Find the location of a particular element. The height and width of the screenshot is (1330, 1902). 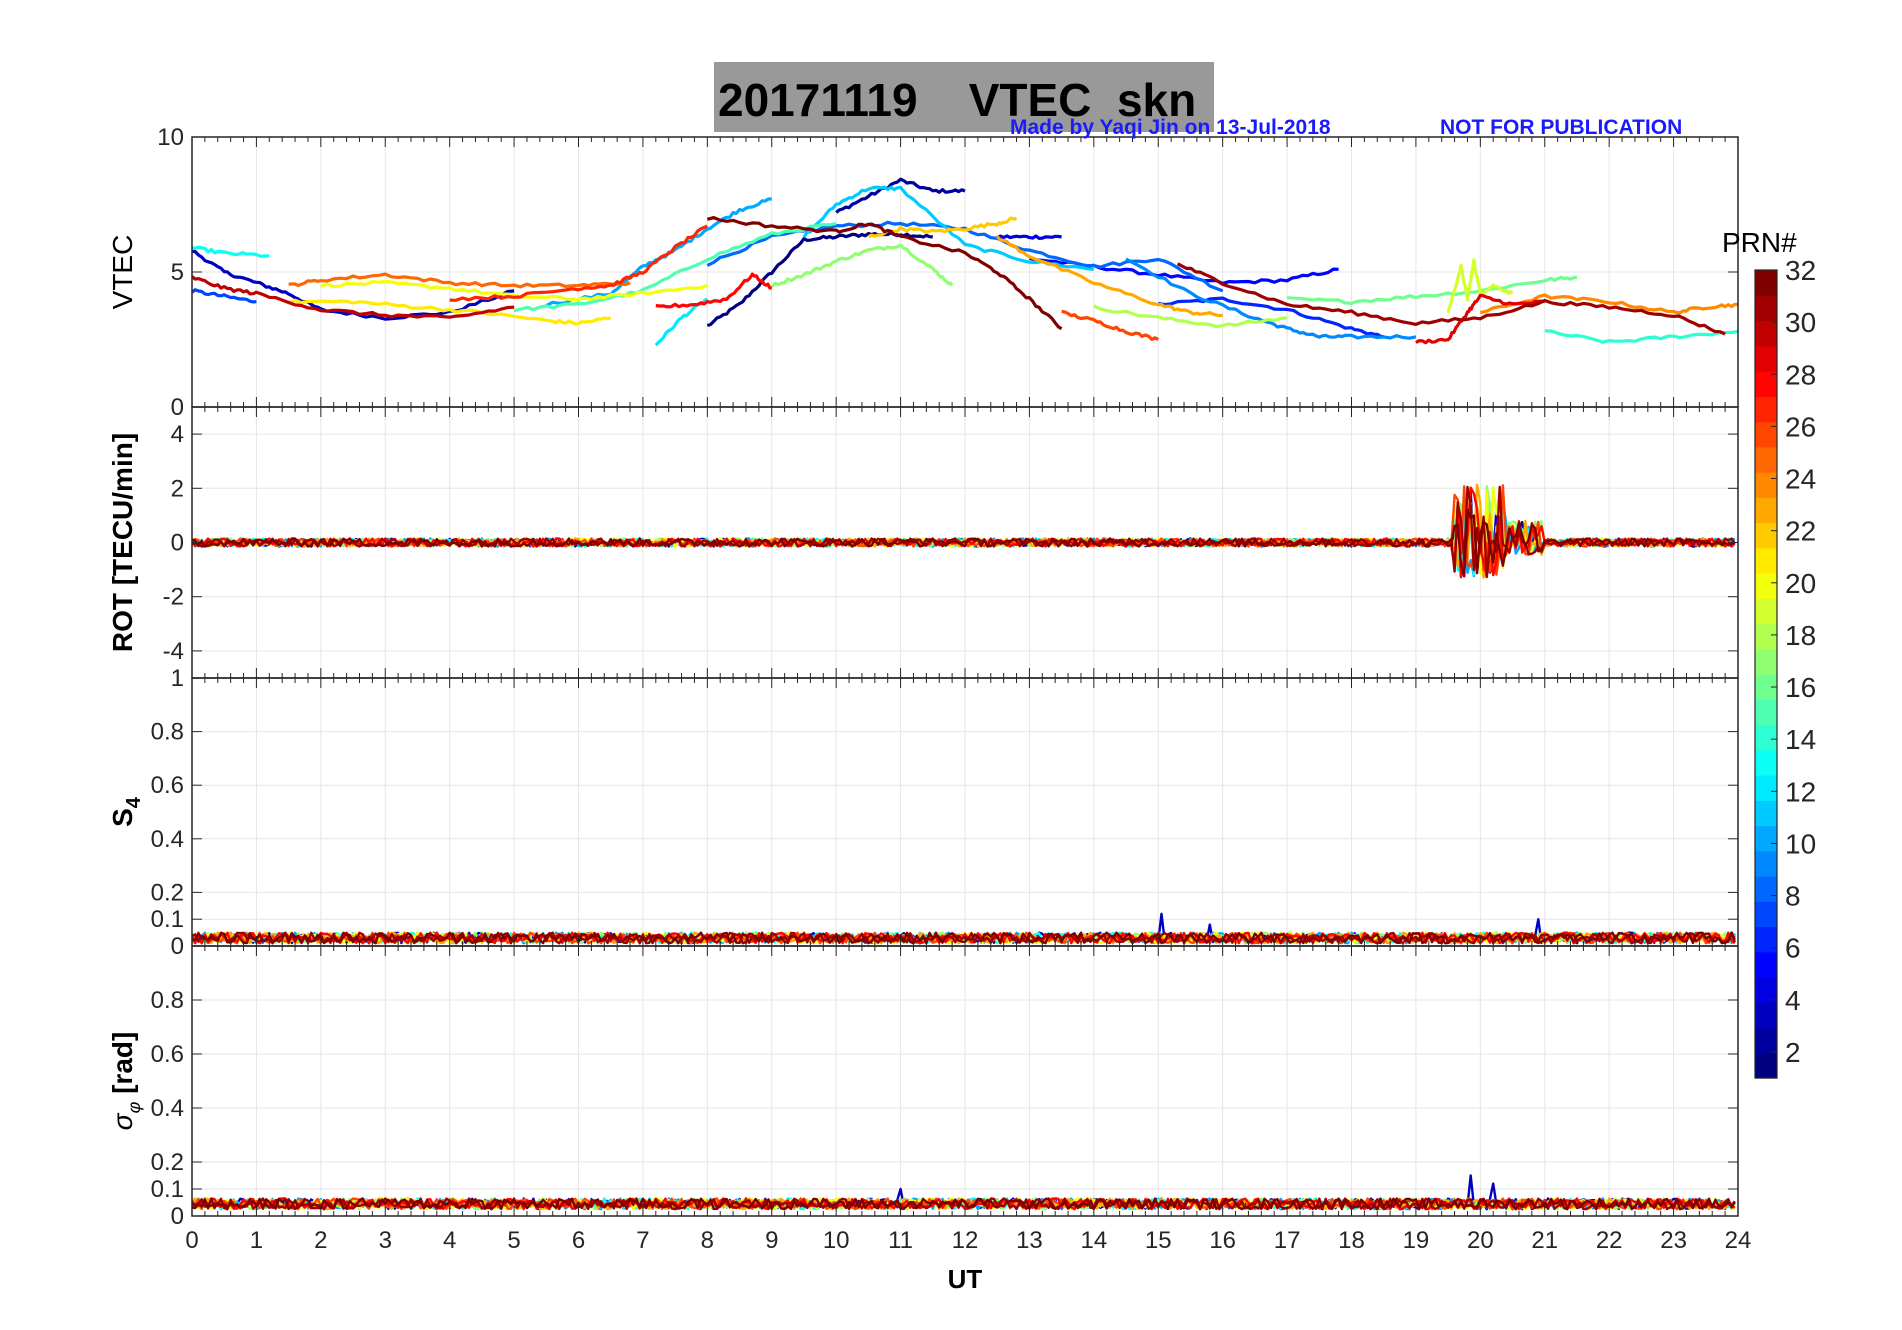

watermark-text: NOT FOR PUBLICATION is located at coordinates (1561, 127).